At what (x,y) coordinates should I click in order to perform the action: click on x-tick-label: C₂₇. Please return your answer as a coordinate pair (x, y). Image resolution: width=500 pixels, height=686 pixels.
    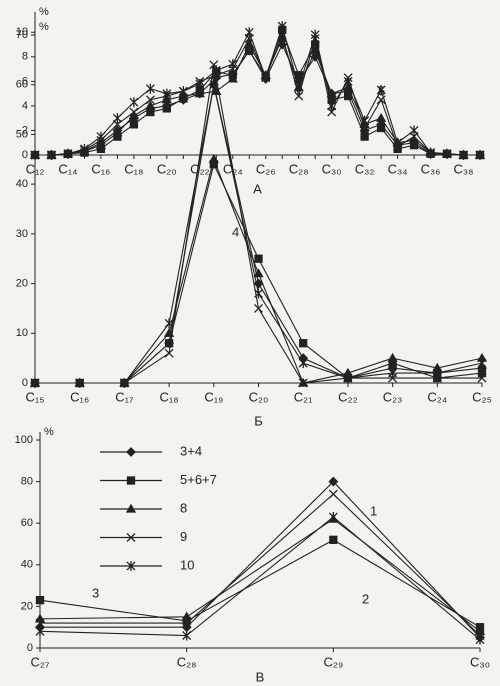
    Looking at the image, I should click on (40, 661).